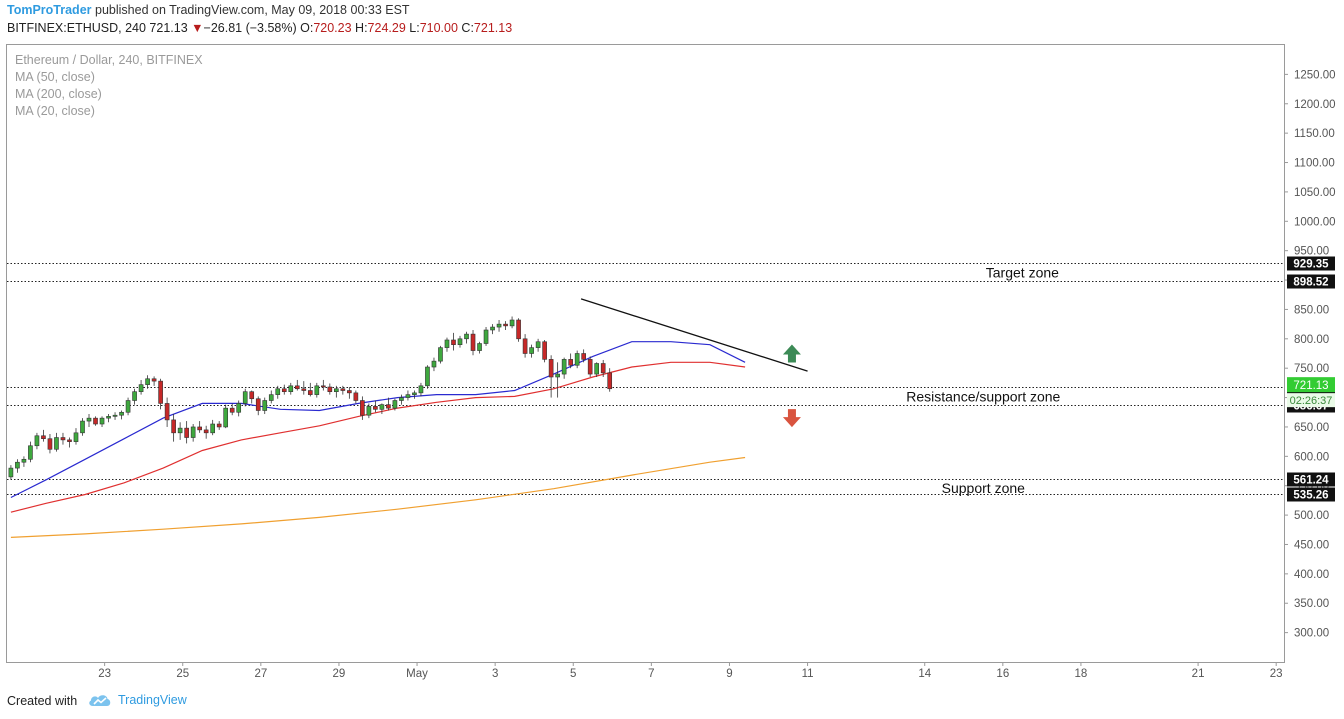 This screenshot has width=1344, height=719. I want to click on current-price-tag, so click(1311, 385).